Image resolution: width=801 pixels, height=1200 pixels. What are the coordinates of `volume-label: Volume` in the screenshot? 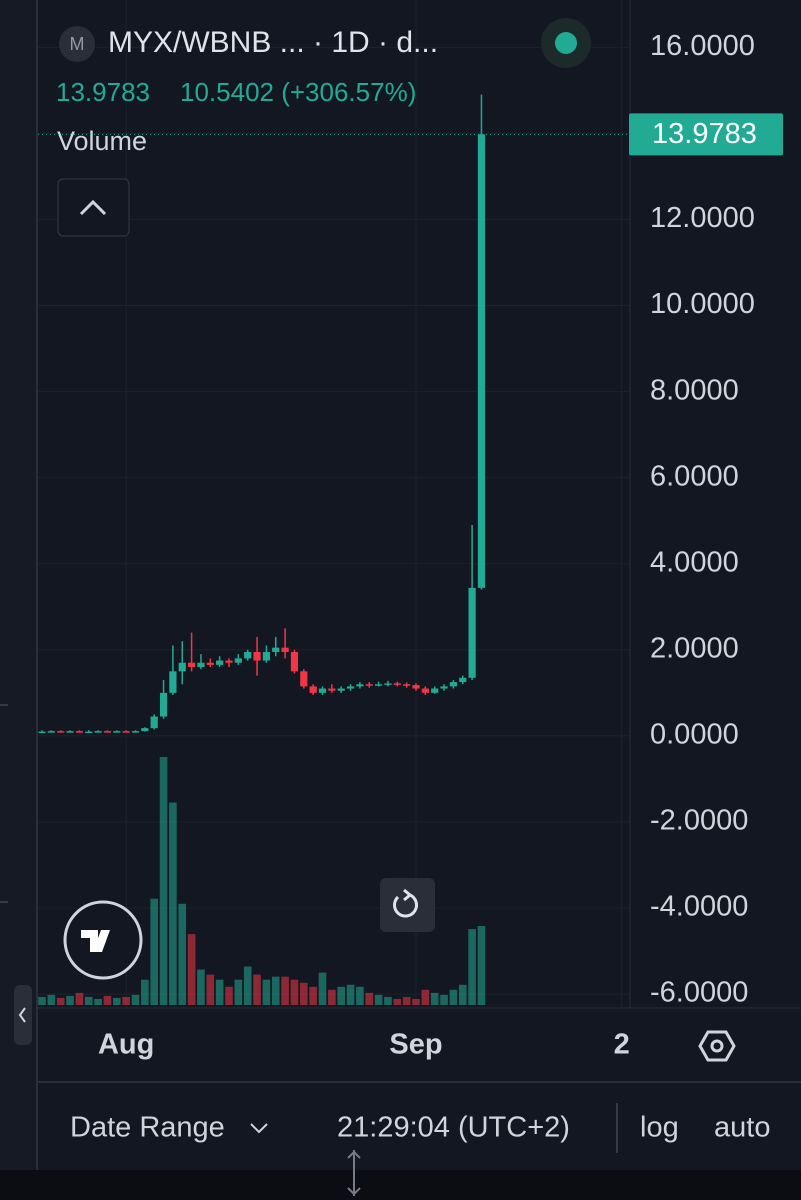 It's located at (102, 141).